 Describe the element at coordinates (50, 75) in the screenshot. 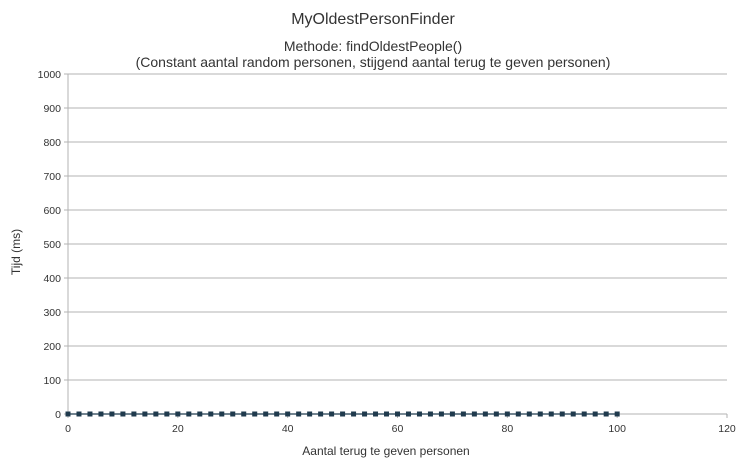

I see `y-tick-label: 1000` at that location.